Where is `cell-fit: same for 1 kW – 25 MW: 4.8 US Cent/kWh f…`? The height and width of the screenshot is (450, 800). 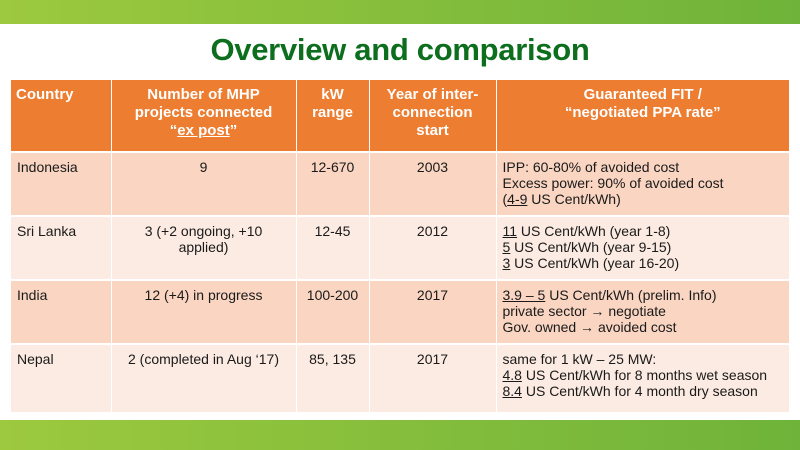
cell-fit: same for 1 kW – 25 MW: 4.8 US Cent/kWh f… is located at coordinates (642, 377).